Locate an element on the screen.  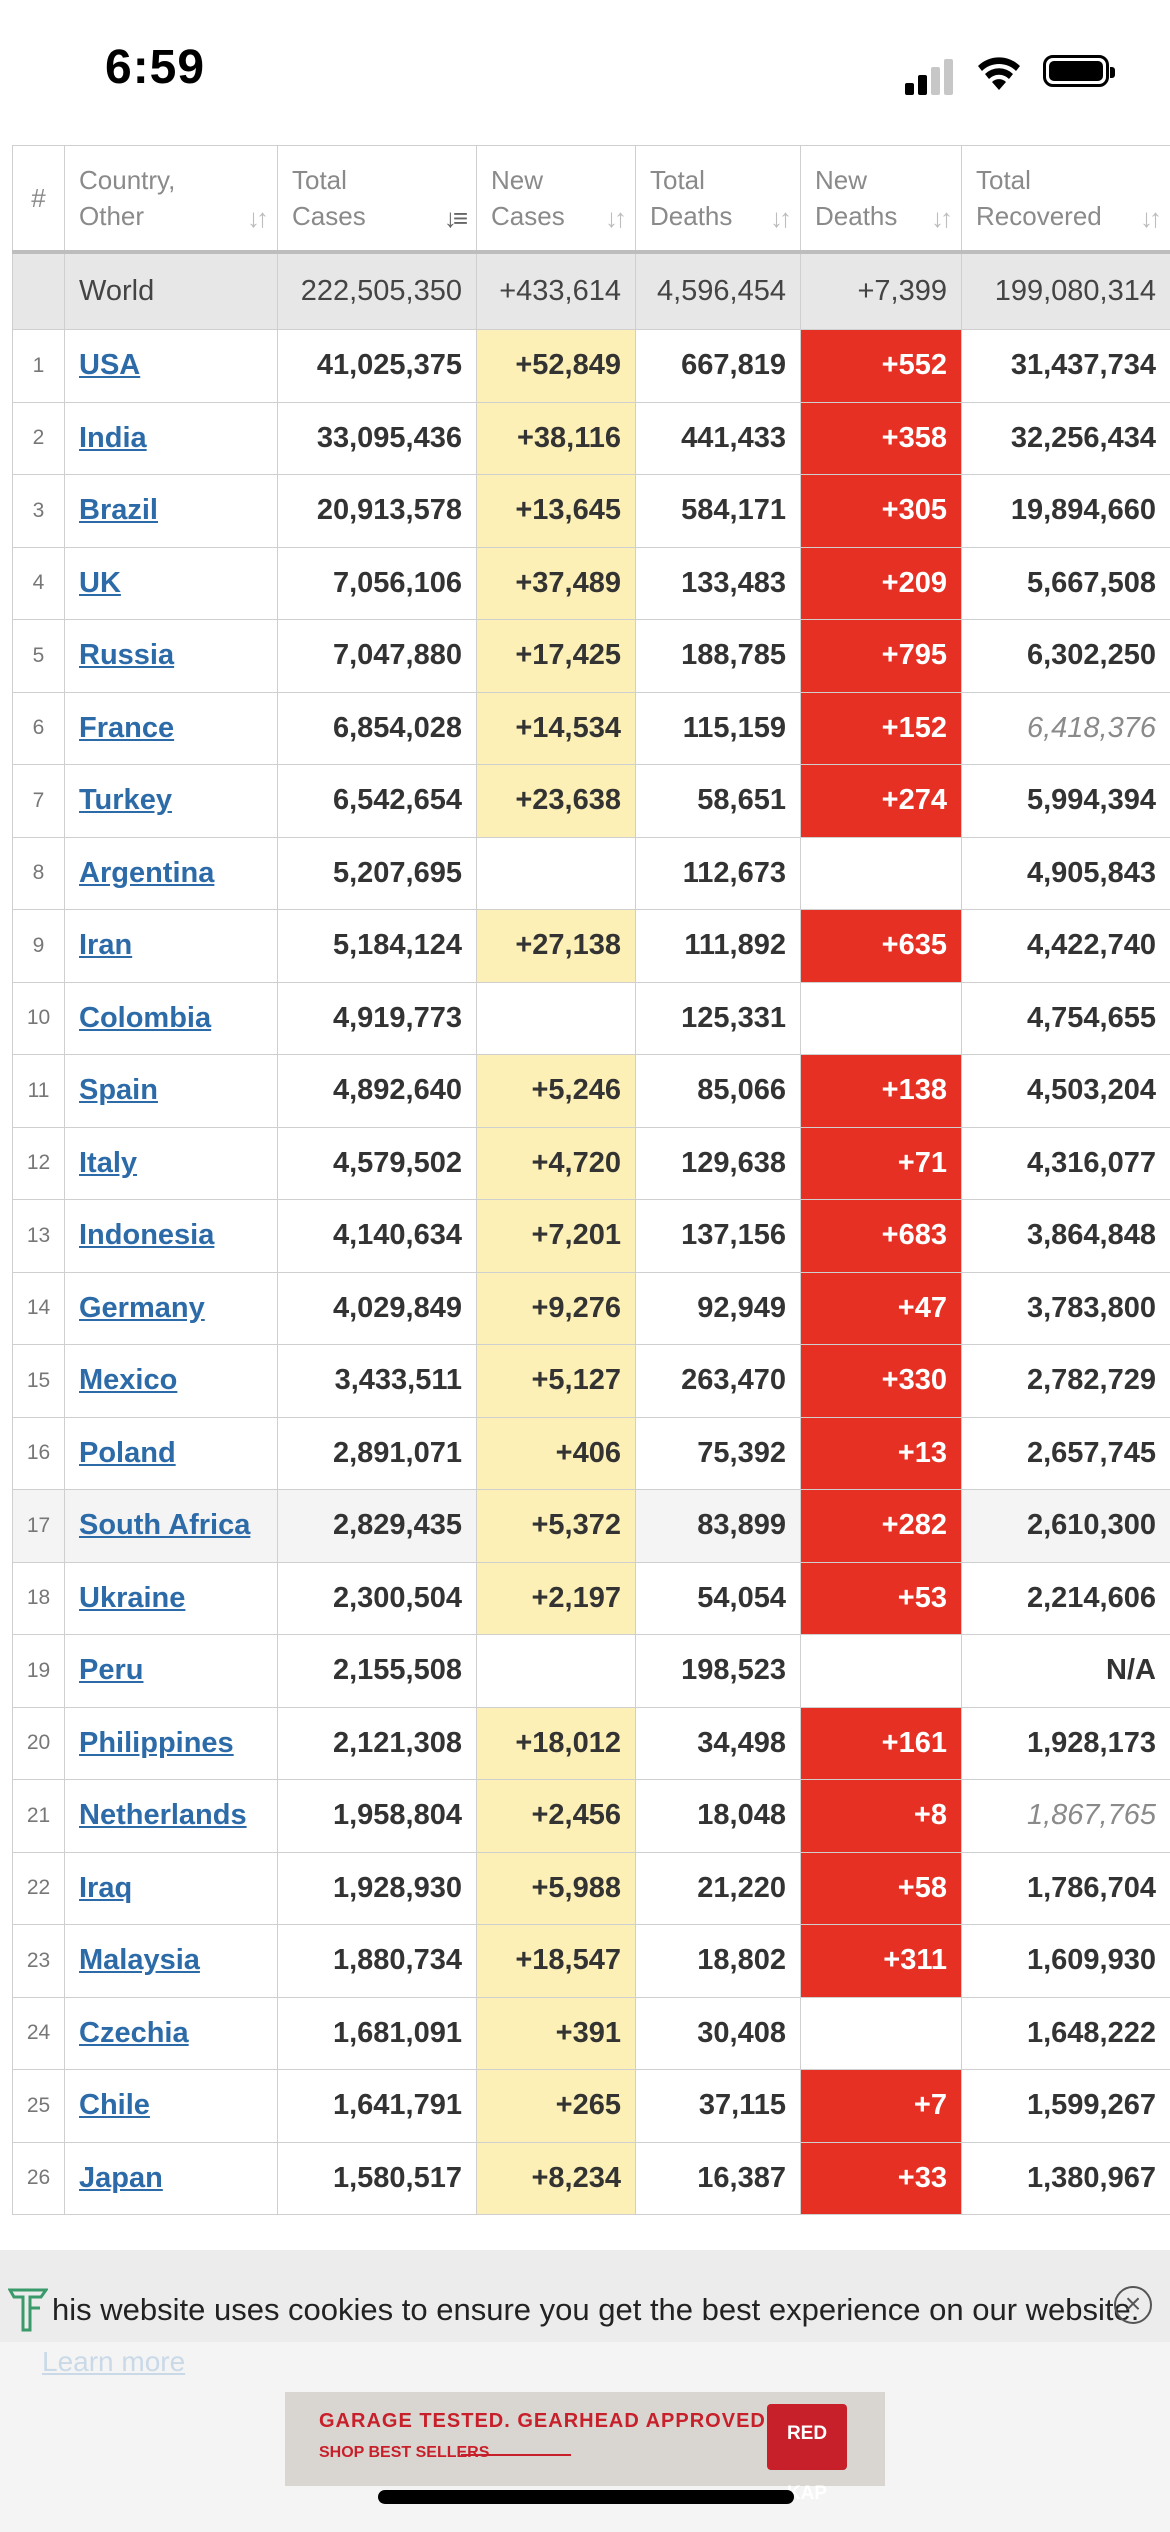
country-link: Argentina is located at coordinates (147, 872).